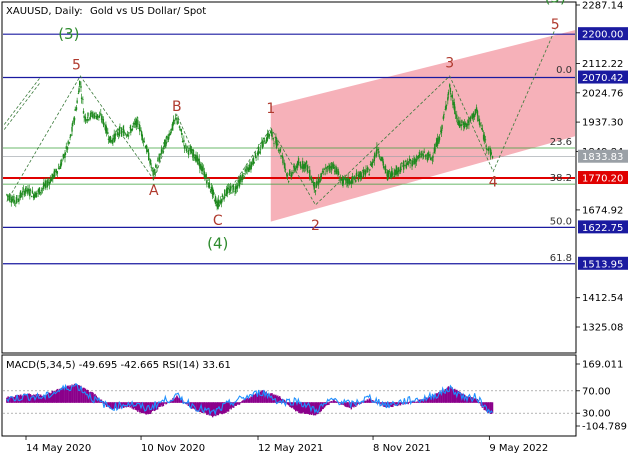  Describe the element at coordinates (518, 448) in the screenshot. I see `time-tick-label: 9 May 2022` at that location.